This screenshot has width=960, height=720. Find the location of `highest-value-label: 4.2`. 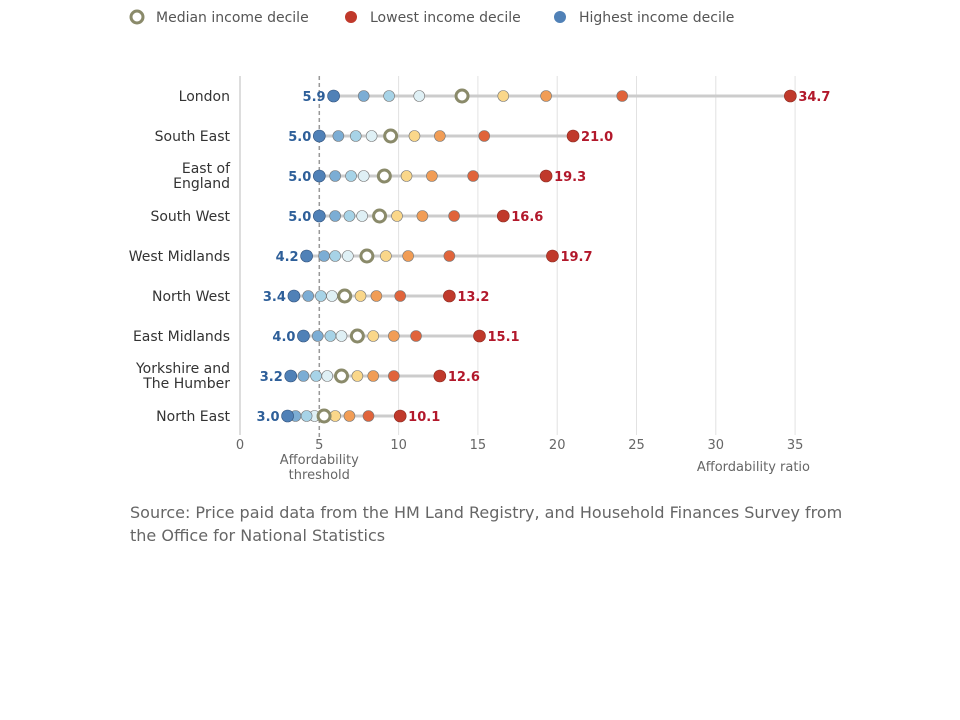

highest-value-label: 4.2 is located at coordinates (287, 257).